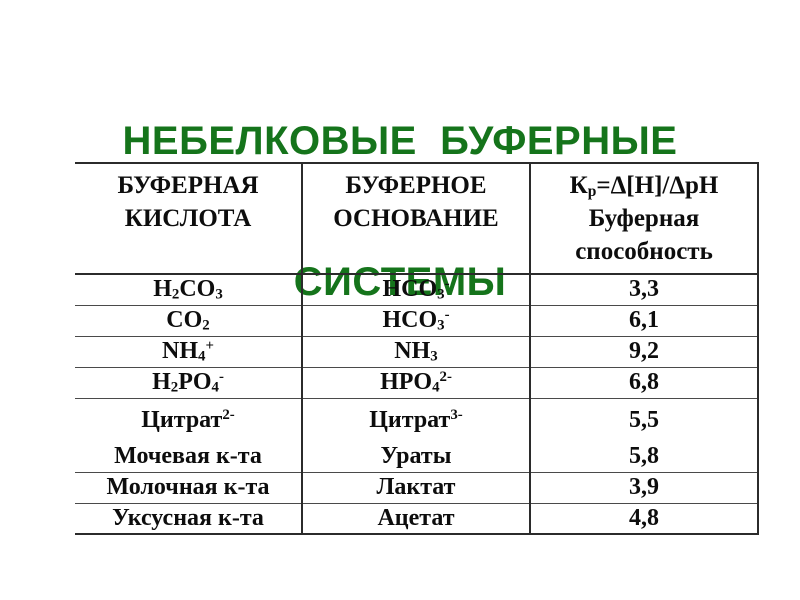 The height and width of the screenshot is (600, 800). Describe the element at coordinates (209, 346) in the screenshot. I see `formula-superscript: +` at that location.